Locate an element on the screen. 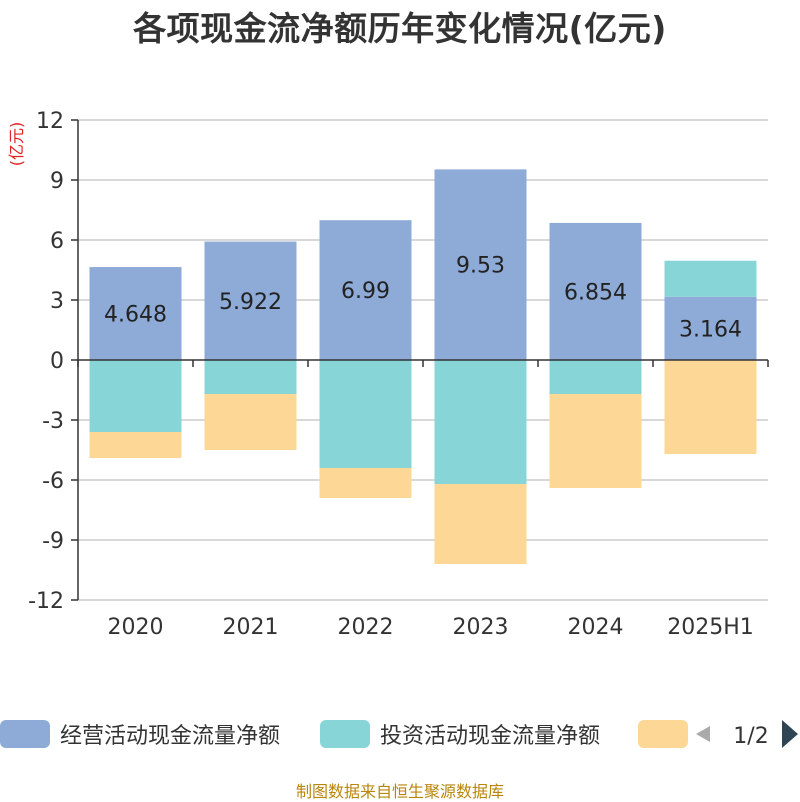 The image size is (800, 802). y-axis-title: (亿元) is located at coordinates (16, 144).